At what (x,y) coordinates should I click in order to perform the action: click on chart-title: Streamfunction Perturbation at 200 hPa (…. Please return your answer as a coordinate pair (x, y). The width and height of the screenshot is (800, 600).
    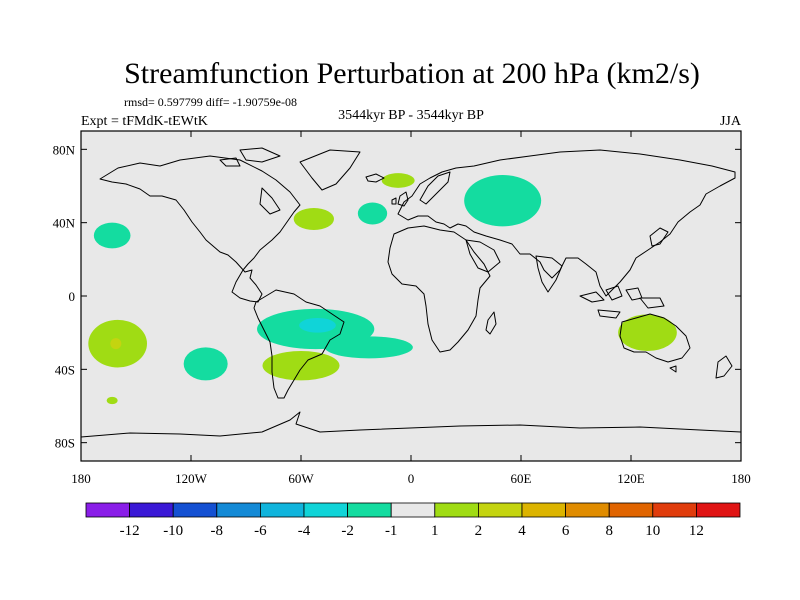
    Looking at the image, I should click on (412, 73).